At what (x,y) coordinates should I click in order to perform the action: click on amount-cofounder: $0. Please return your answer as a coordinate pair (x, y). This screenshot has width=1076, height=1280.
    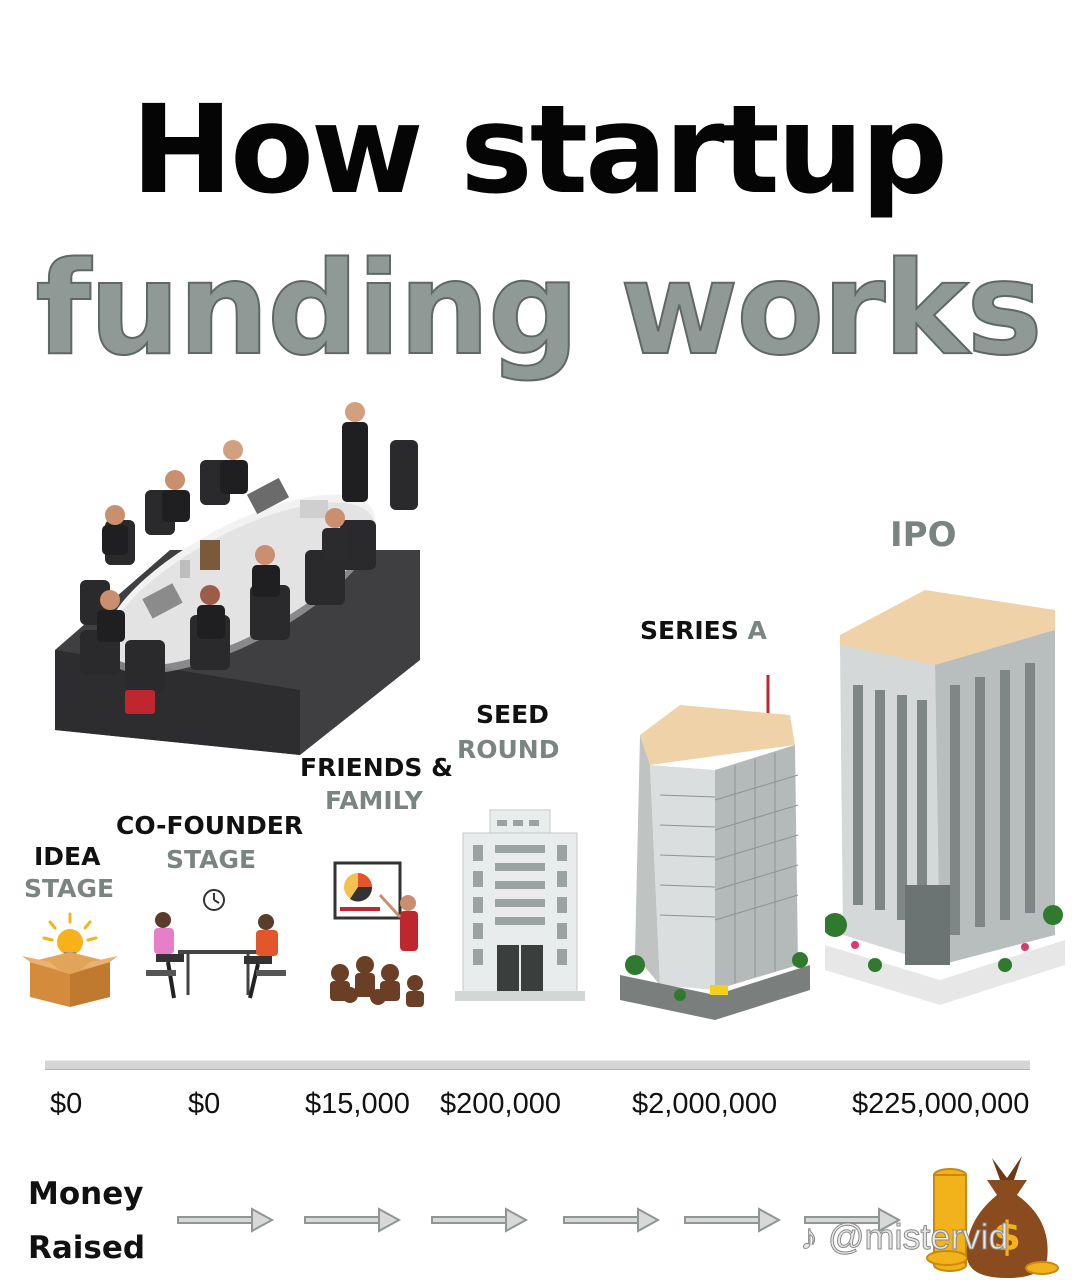
    Looking at the image, I should click on (204, 1104).